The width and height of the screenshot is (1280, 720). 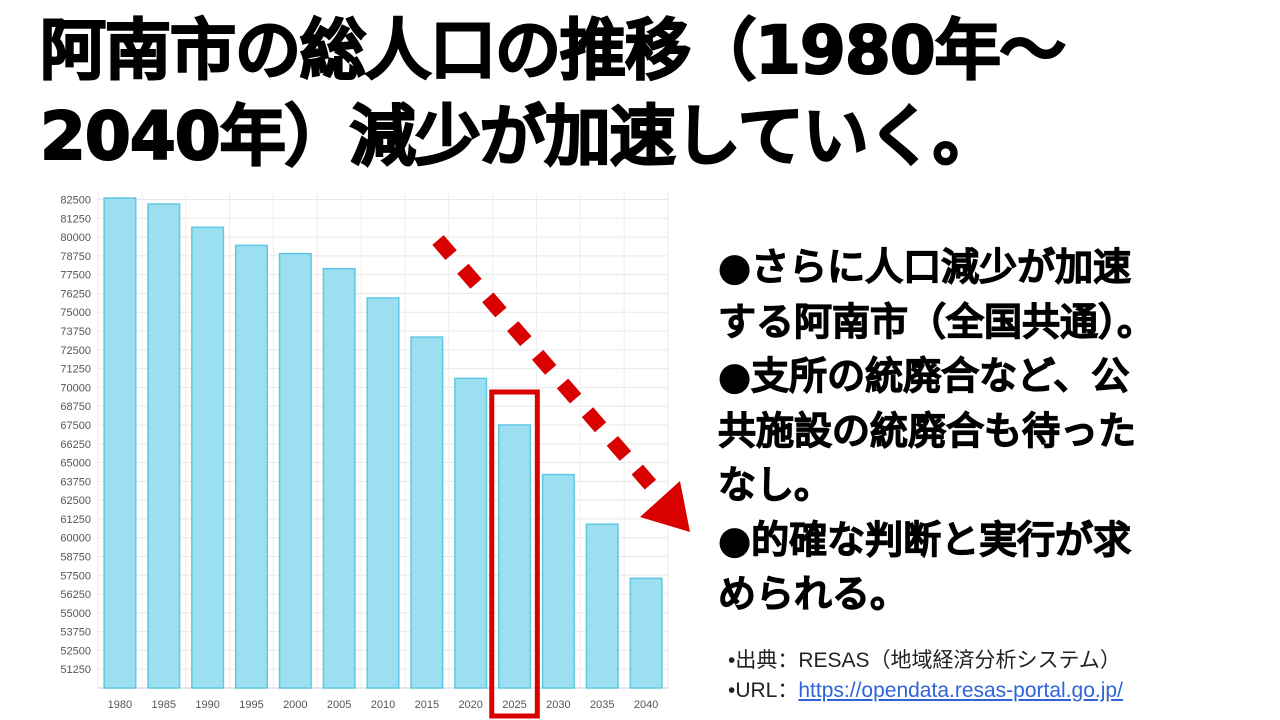 I want to click on x-tick-label: 2005, so click(x=339, y=705).